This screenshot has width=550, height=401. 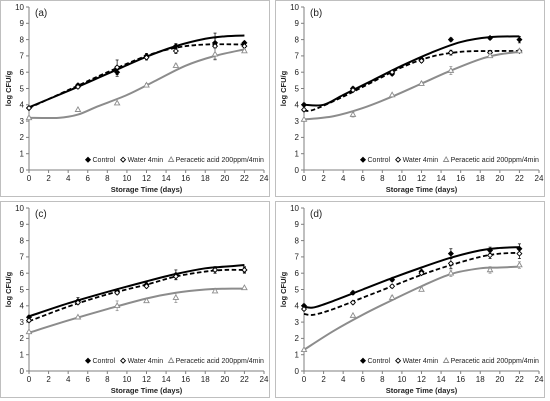 I want to click on x-tick-label: 6, so click(x=88, y=379).